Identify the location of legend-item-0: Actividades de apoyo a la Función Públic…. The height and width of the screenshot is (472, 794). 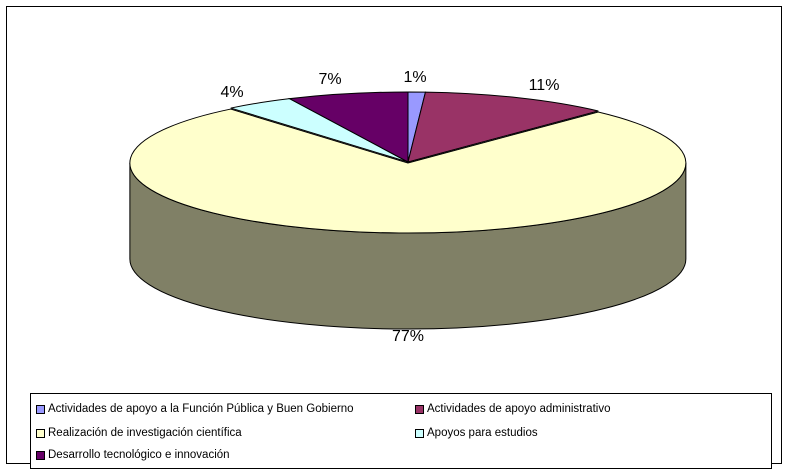
(195, 409).